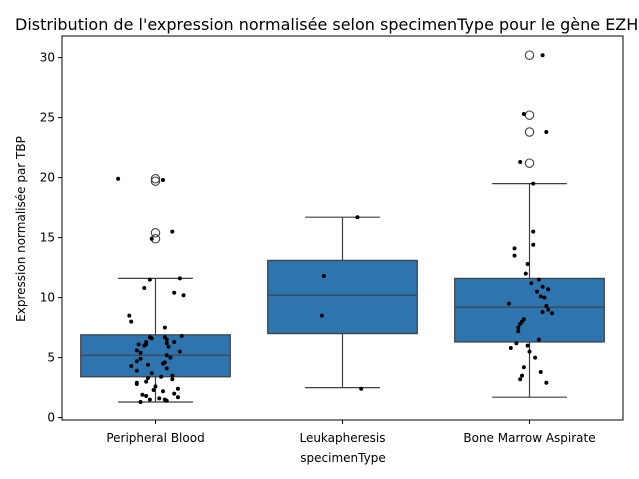 This screenshot has height=479, width=639. Describe the element at coordinates (51, 358) in the screenshot. I see `y-tick-label: 5` at that location.